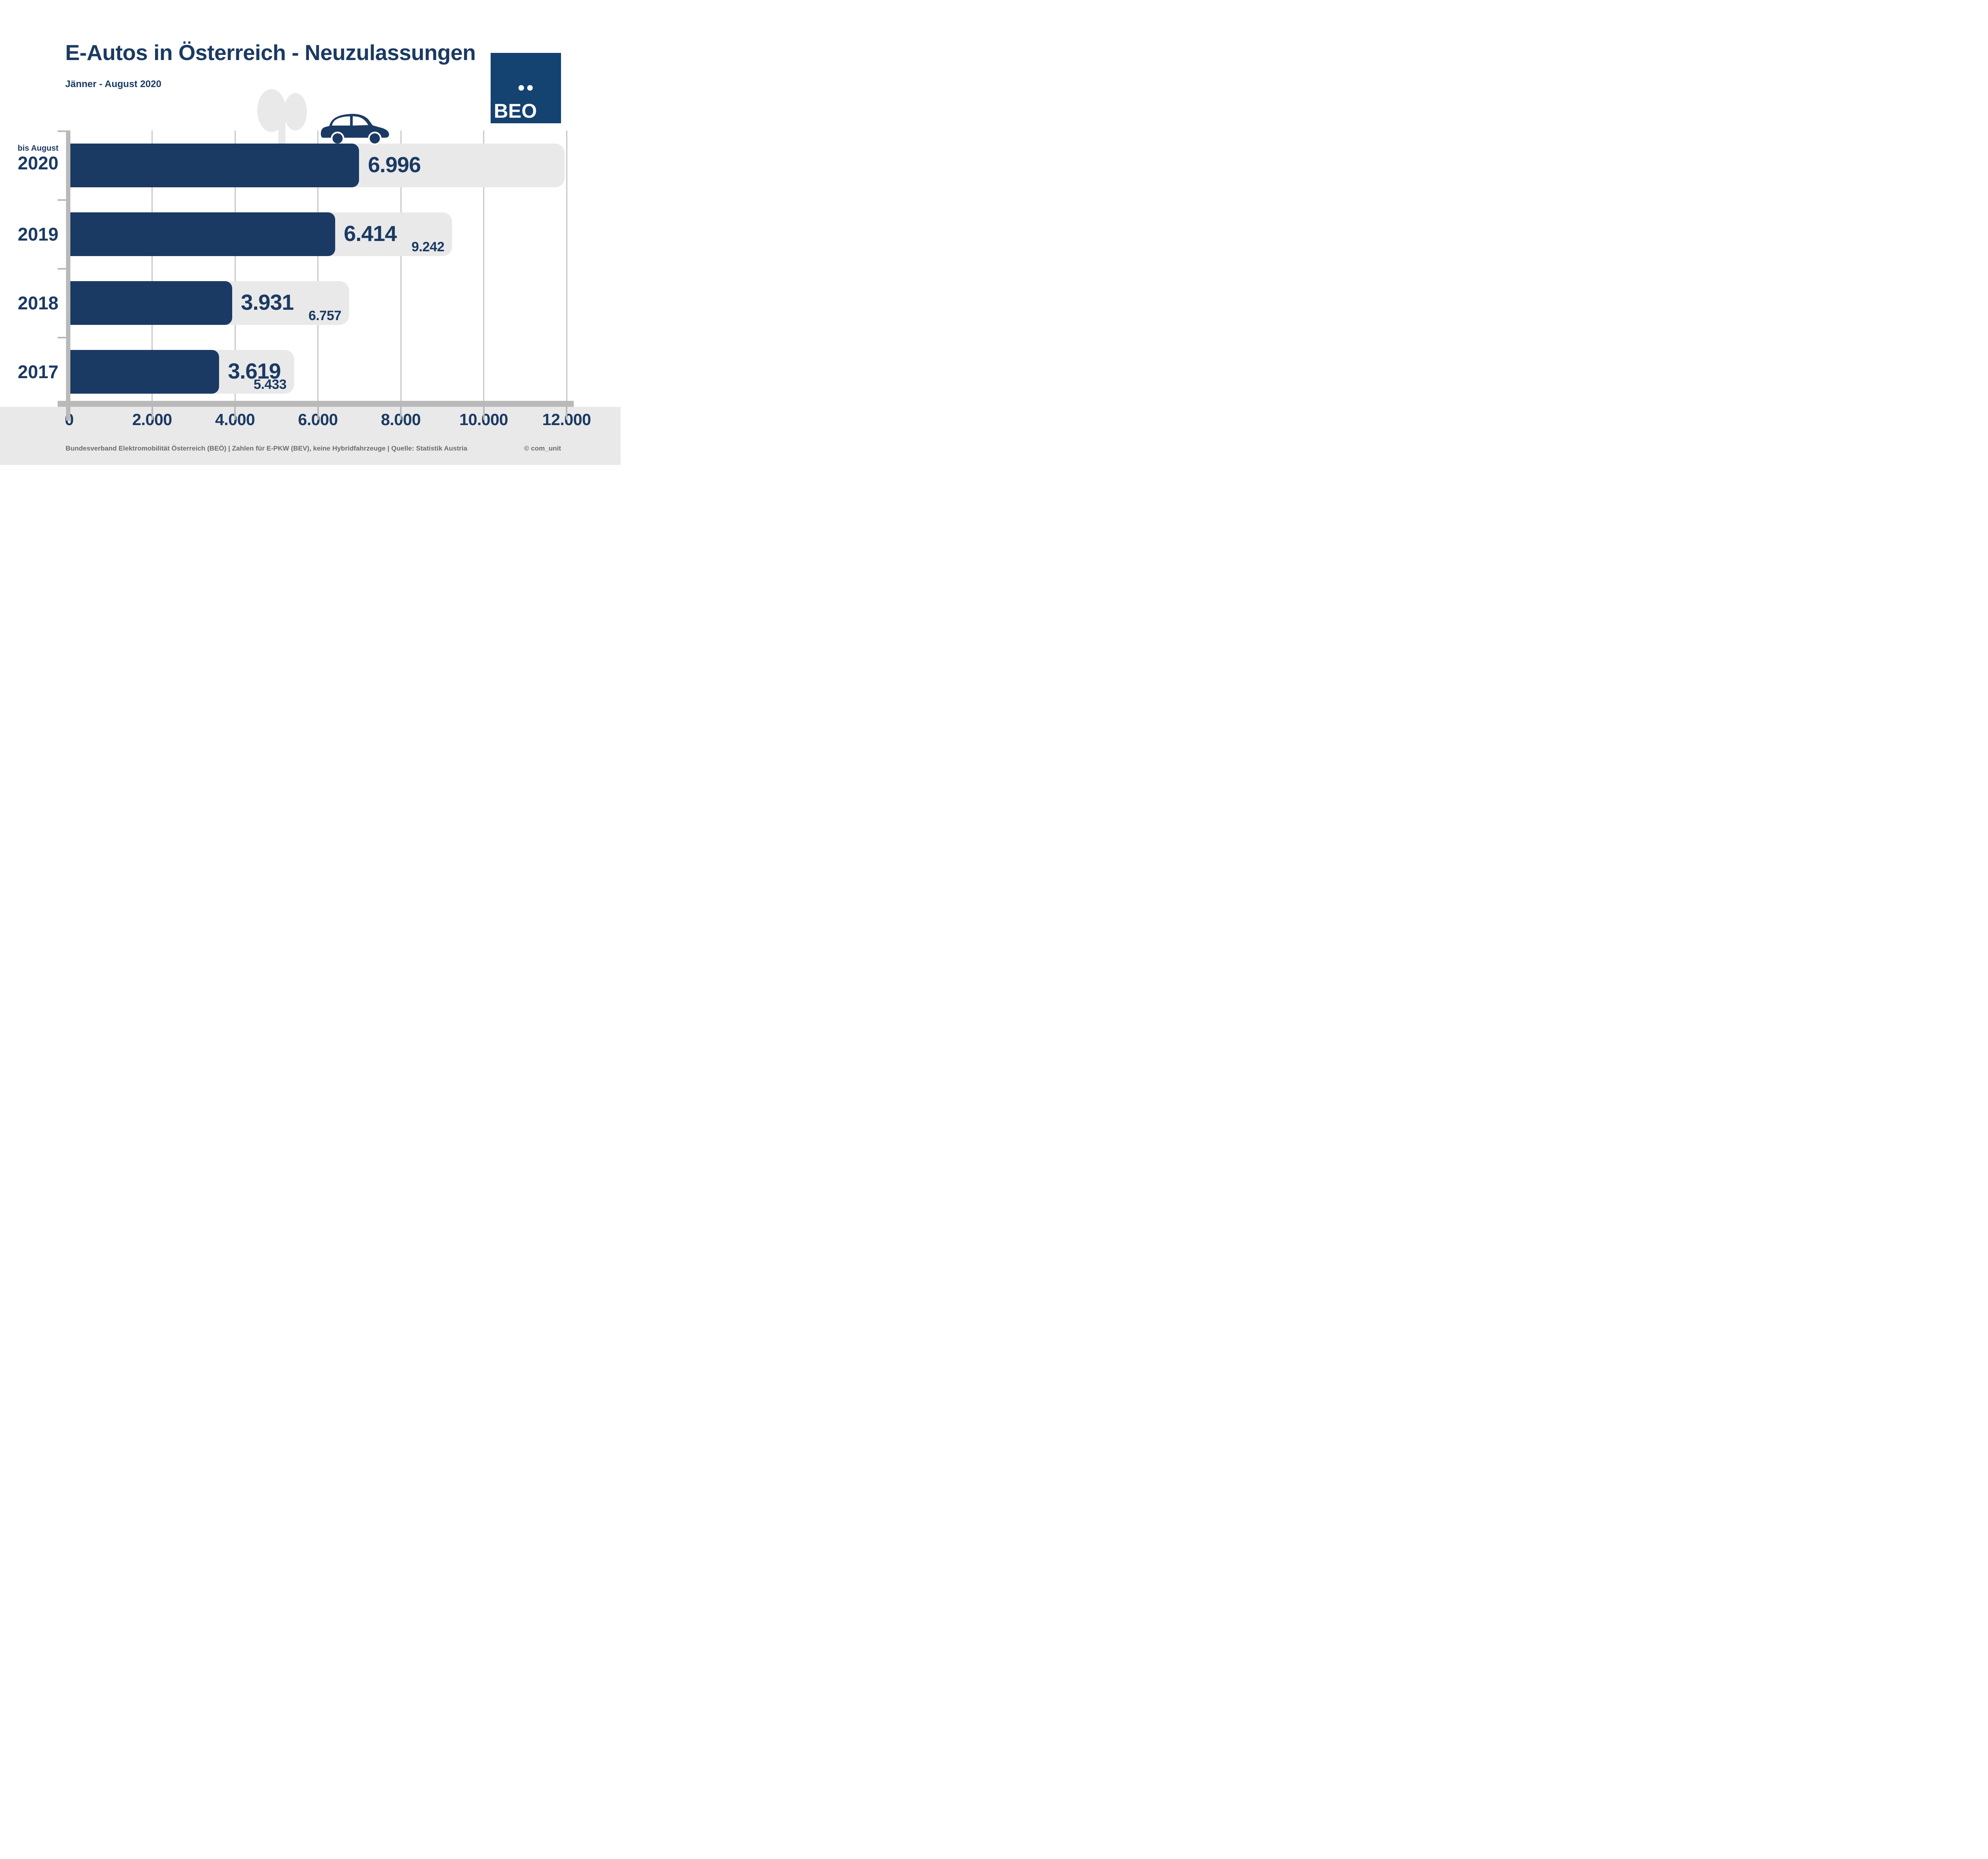  I want to click on bar-total-label: 5.433, so click(270, 384).